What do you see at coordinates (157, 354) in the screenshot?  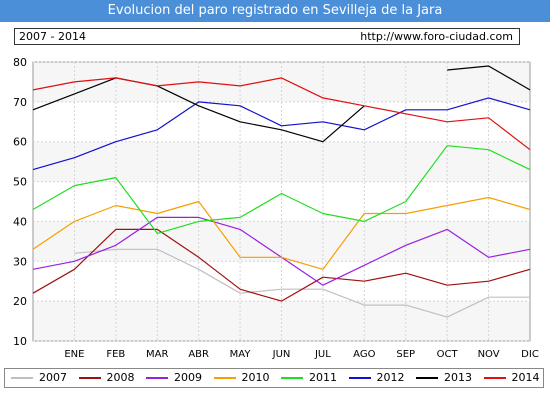 I see `x-tick-label: MAR` at bounding box center [157, 354].